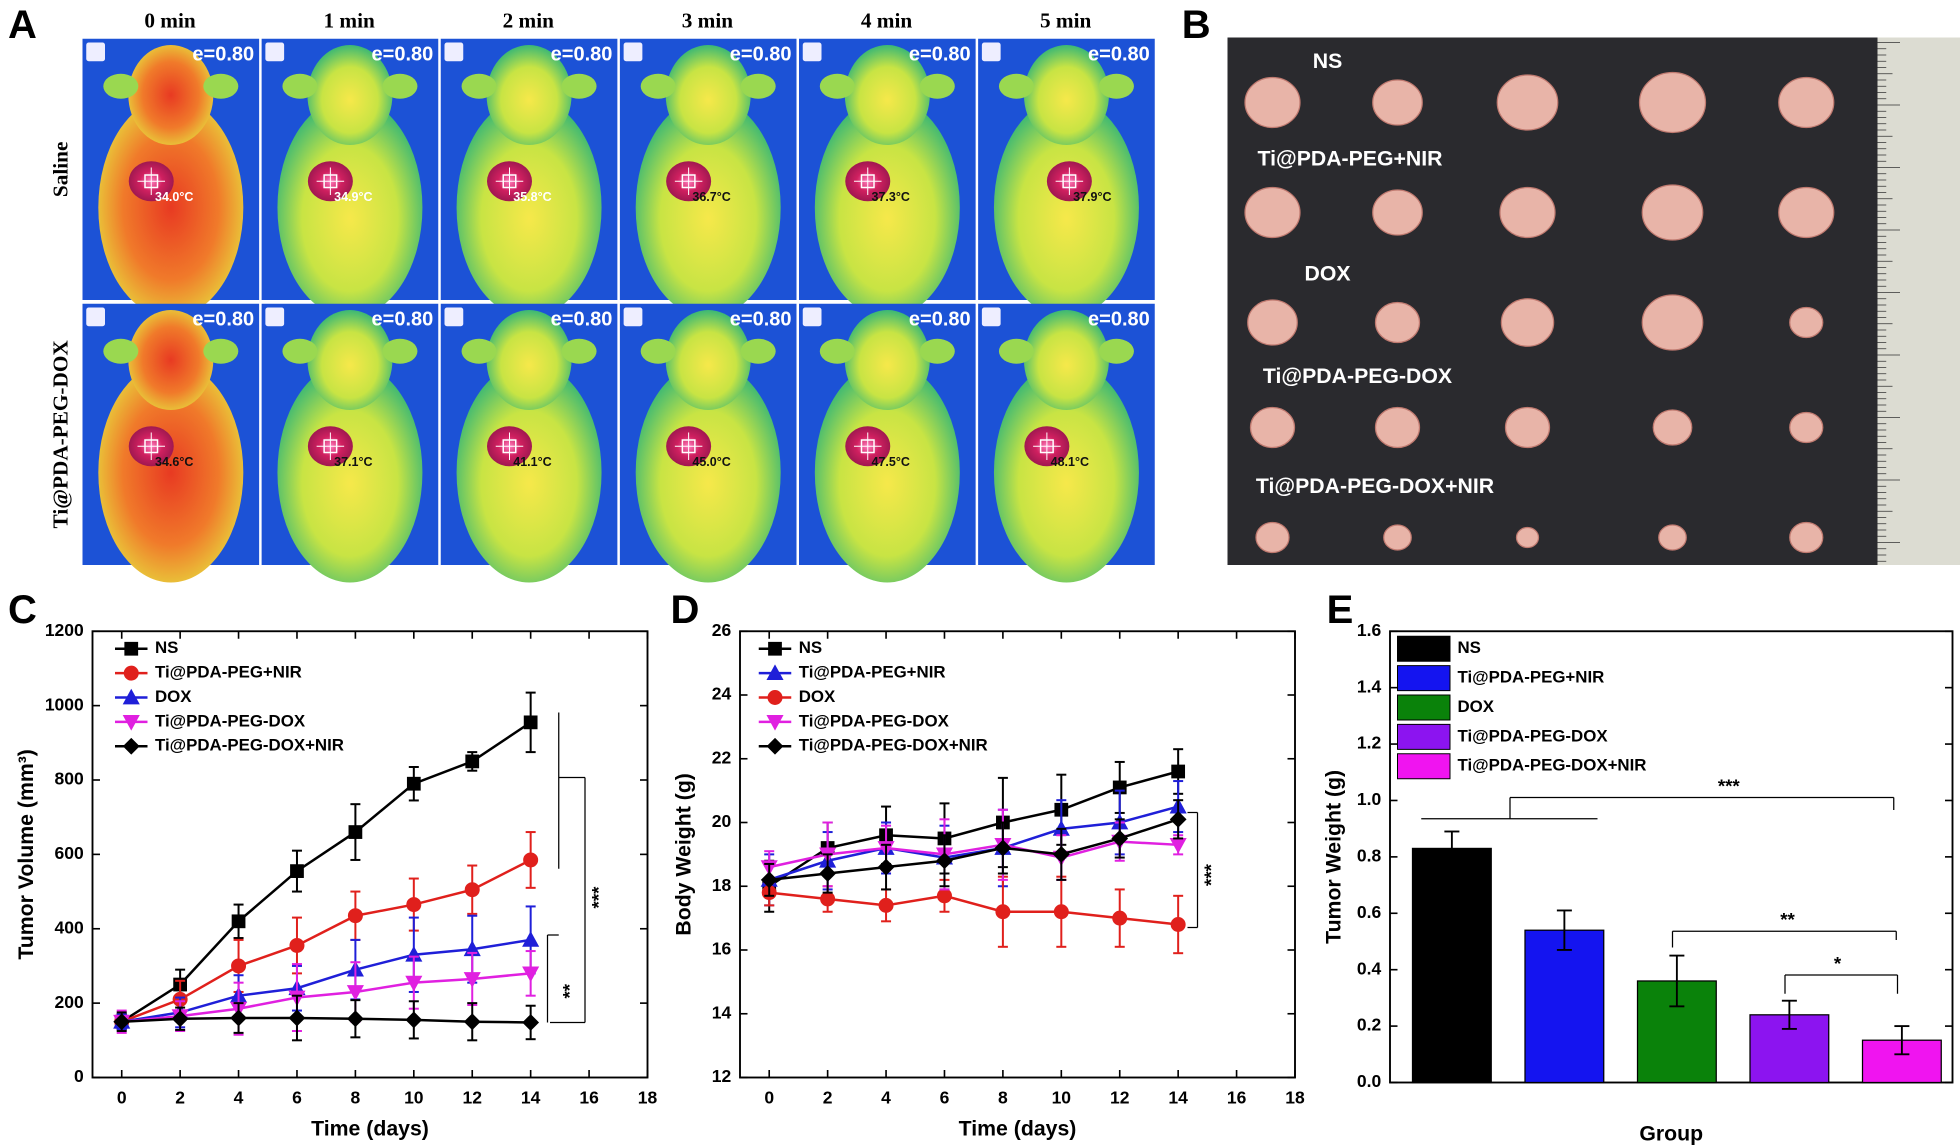 Image resolution: width=1960 pixels, height=1148 pixels. Describe the element at coordinates (722, 630) in the screenshot. I see `y-tick-label: 26` at that location.